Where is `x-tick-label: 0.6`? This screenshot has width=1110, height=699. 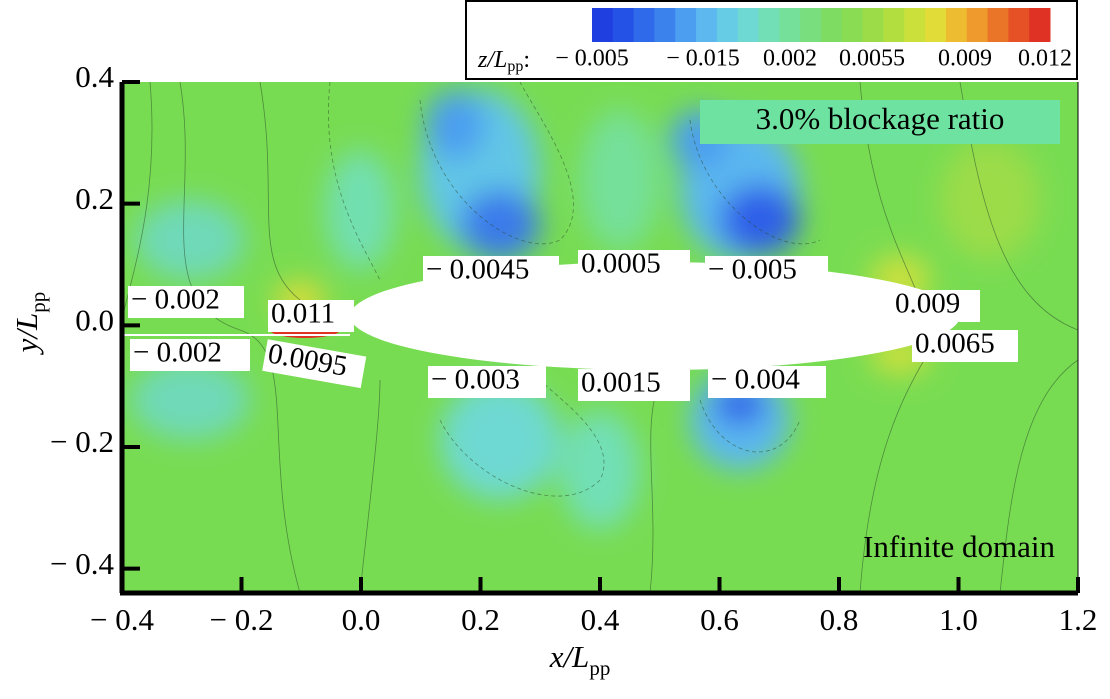 x-tick-label: 0.6 is located at coordinates (719, 619).